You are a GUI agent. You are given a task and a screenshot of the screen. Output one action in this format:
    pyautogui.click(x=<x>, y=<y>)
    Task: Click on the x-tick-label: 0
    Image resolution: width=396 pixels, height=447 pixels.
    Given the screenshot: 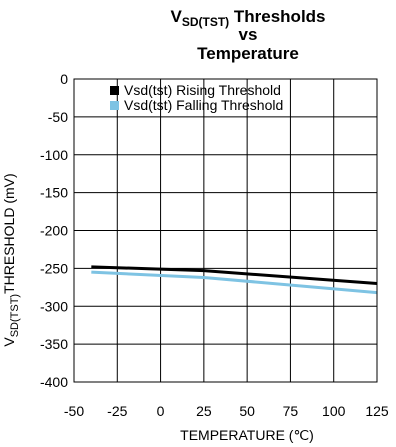 What is the action you would take?
    pyautogui.click(x=161, y=411)
    